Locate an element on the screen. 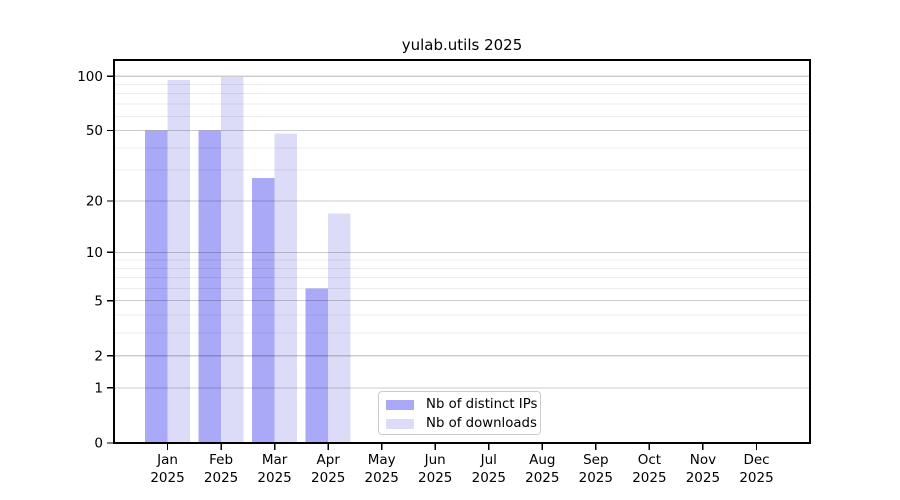 This screenshot has height=500, width=900. x-tick-label-month: Dec is located at coordinates (756, 460).